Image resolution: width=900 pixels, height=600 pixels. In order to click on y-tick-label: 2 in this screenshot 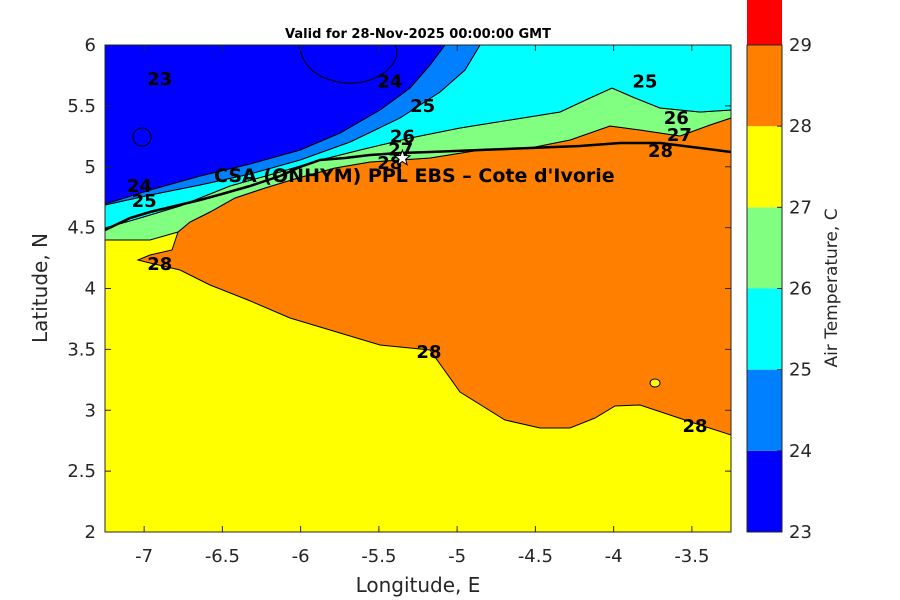, I will do `click(90, 532)`.